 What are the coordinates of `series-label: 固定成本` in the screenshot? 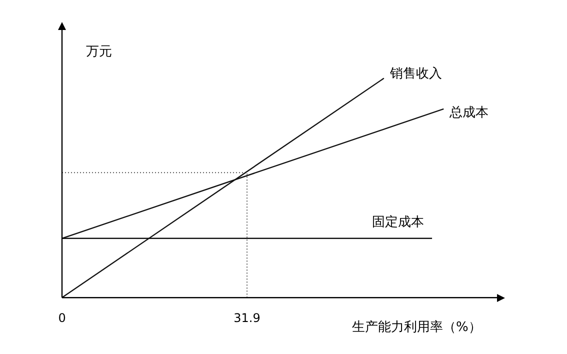 It's located at (398, 222).